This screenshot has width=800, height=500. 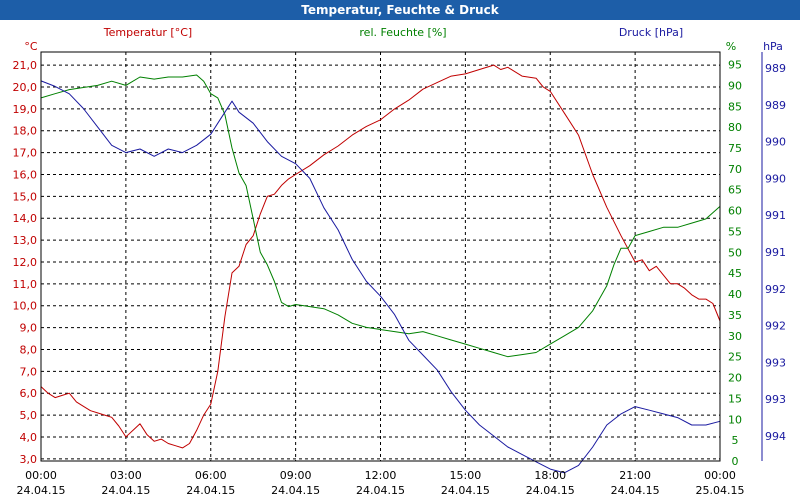 I want to click on x-tick-date: 25.04.15, so click(x=720, y=490).